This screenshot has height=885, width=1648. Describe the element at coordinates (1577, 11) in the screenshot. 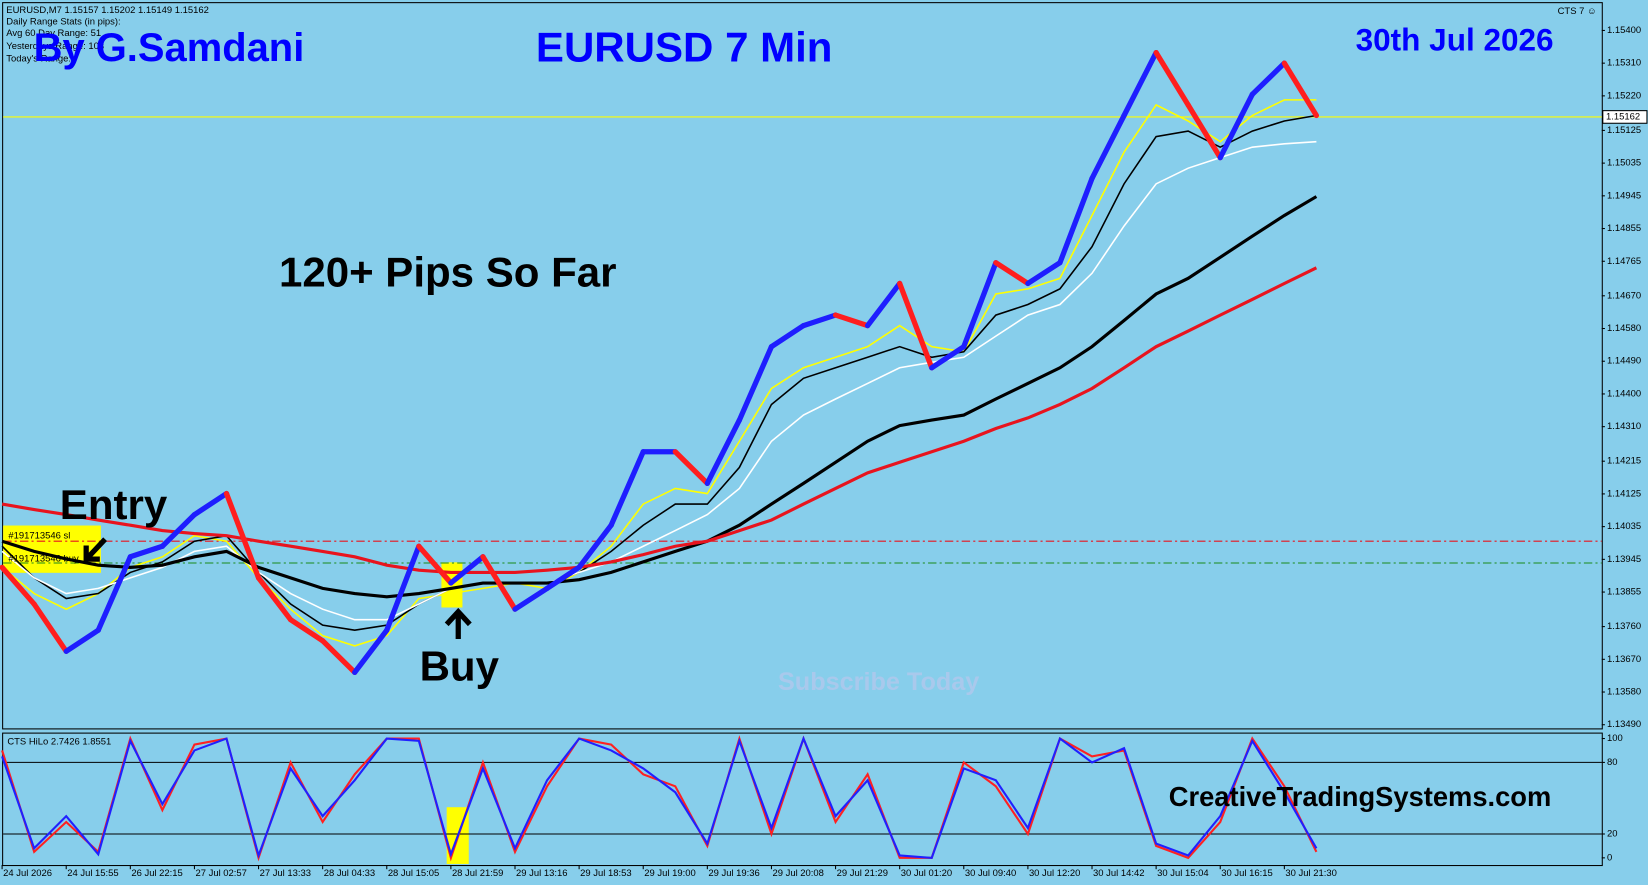

I see `indicator-badge: CTS 7 ☺` at that location.